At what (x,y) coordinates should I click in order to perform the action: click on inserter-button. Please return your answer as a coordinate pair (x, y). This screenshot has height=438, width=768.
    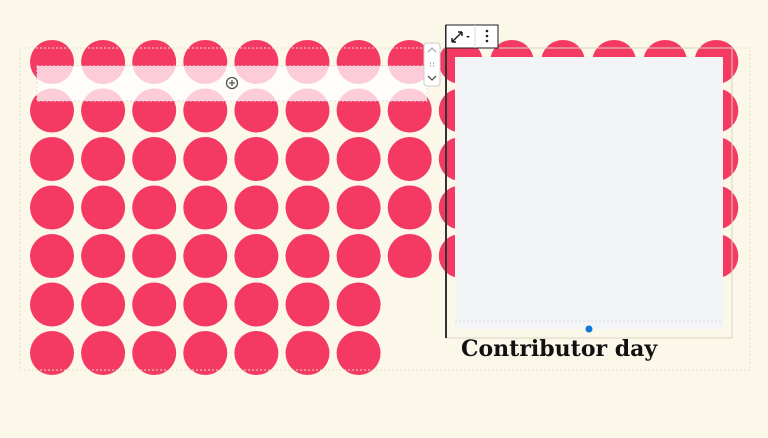
    Looking at the image, I should click on (232, 83).